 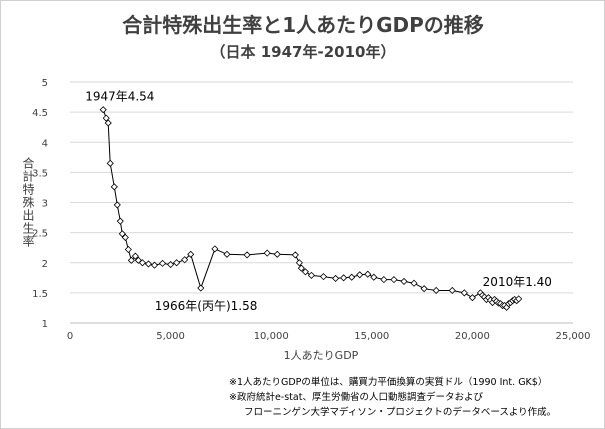 What do you see at coordinates (371, 336) in the screenshot?
I see `x-tick-label: 15,000` at bounding box center [371, 336].